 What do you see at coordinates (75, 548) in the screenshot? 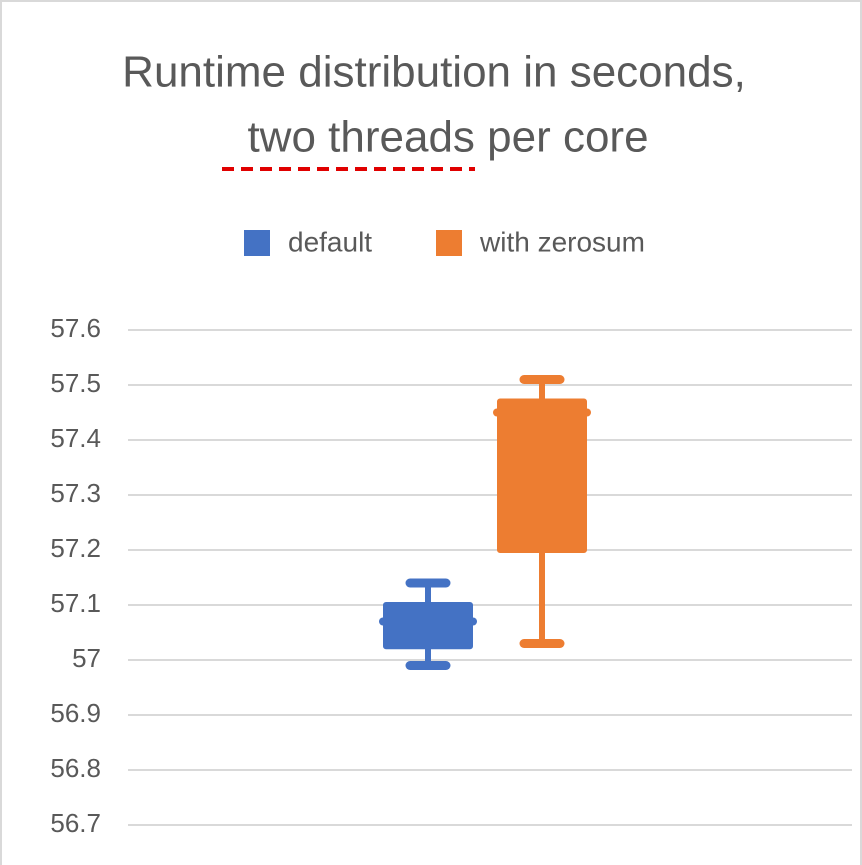
I see `y-tick-label: 57.2` at bounding box center [75, 548].